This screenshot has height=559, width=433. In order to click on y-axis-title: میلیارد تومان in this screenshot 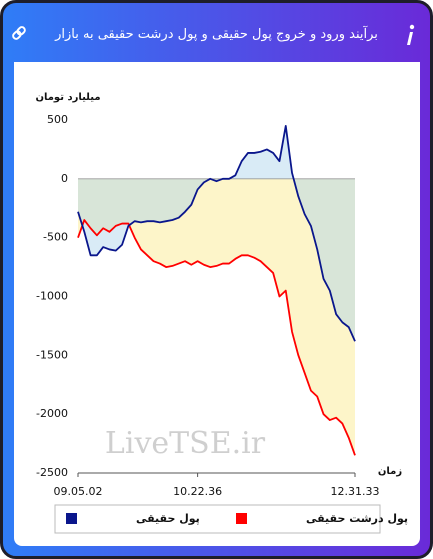, I will do `click(67, 97)`.